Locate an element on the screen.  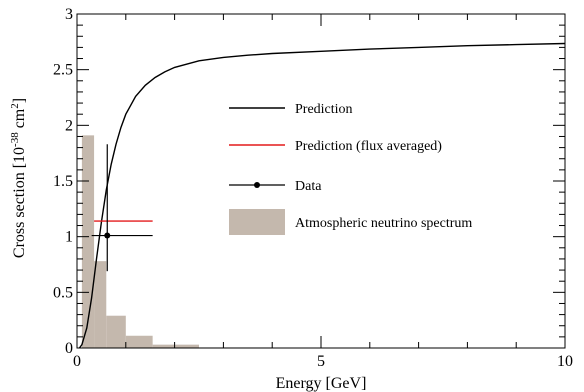
y-axis-label: Cross section [10-38 cm2] is located at coordinates (18, 178).